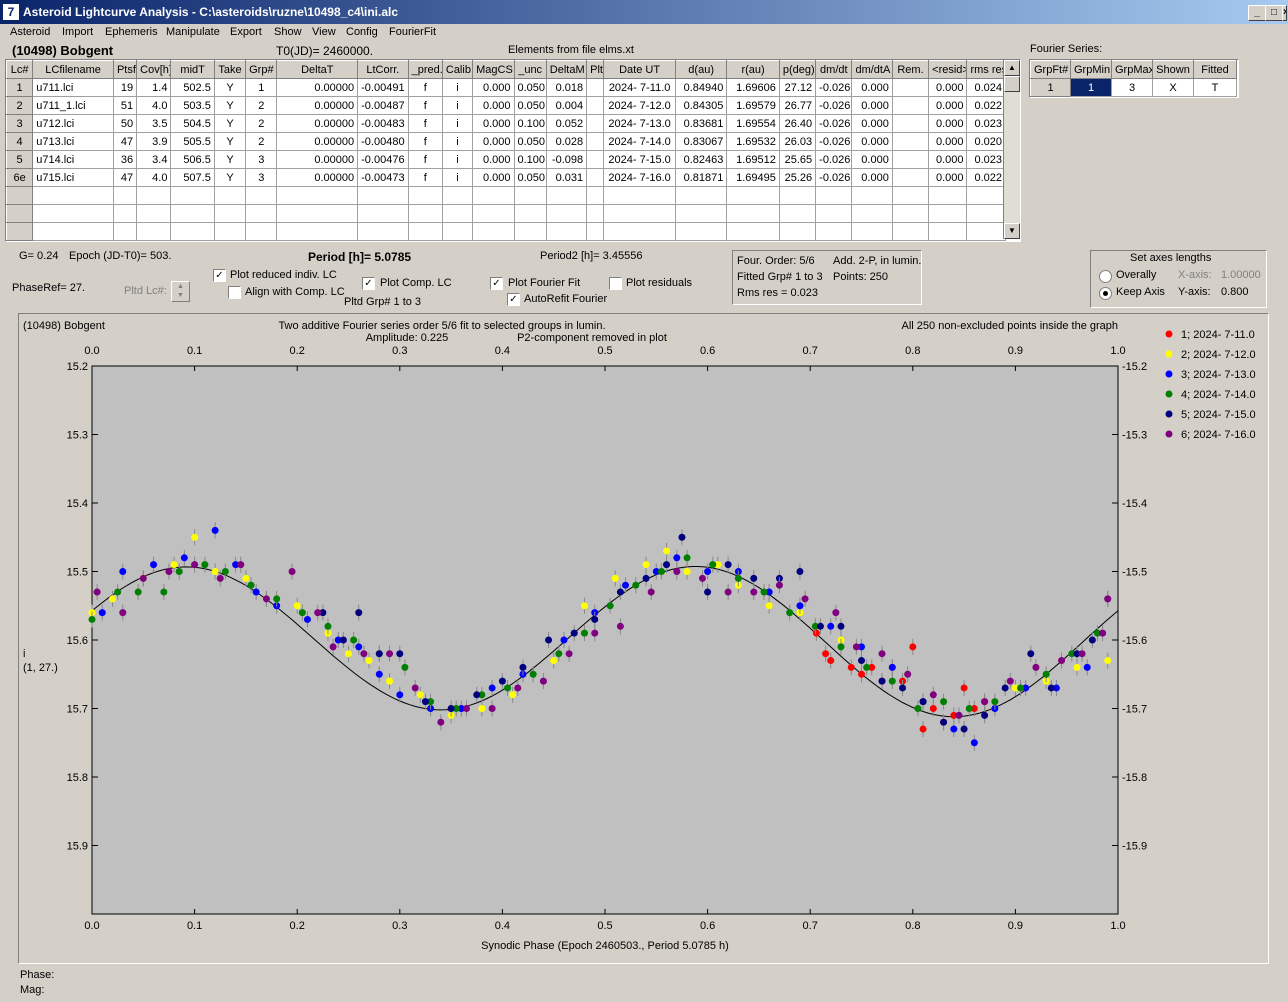 The image size is (1288, 1002). Describe the element at coordinates (193, 32) in the screenshot. I see `menu-manipulate: Manipulate` at that location.